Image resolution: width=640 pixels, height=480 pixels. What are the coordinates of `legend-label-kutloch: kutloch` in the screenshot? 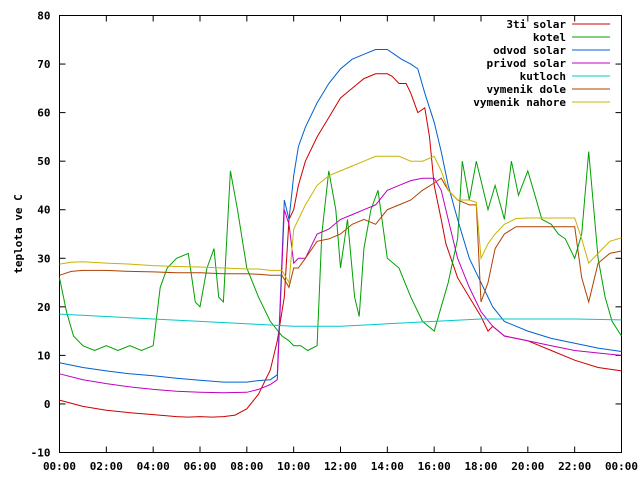 It's located at (543, 76).